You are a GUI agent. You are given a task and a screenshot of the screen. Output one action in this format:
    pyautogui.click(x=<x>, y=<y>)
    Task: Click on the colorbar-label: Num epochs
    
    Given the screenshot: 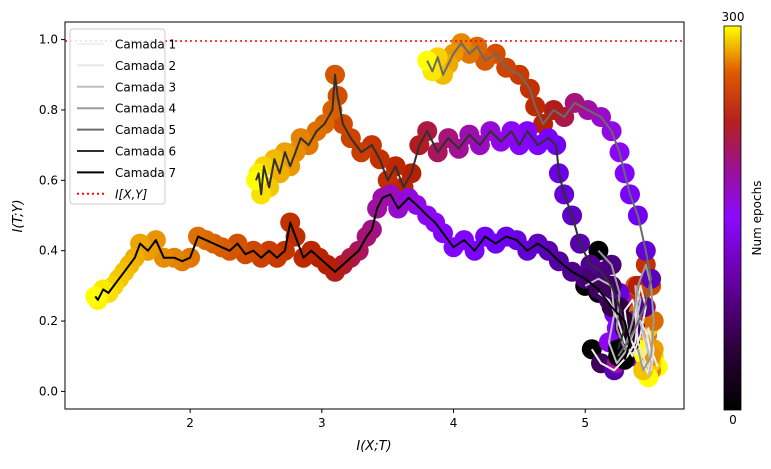 What is the action you would take?
    pyautogui.click(x=757, y=218)
    